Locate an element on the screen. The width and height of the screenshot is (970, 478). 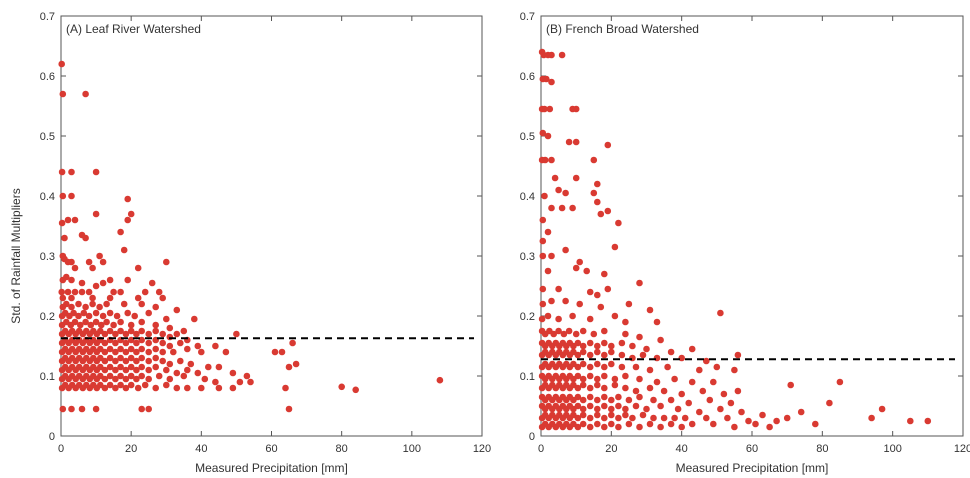
x-tick-label: 60 is located at coordinates (752, 449).